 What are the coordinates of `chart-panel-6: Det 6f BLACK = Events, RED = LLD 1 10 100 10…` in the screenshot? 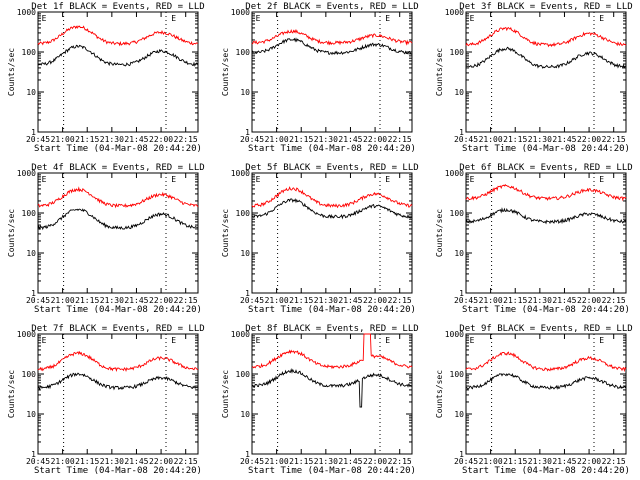 It's located at (534, 239).